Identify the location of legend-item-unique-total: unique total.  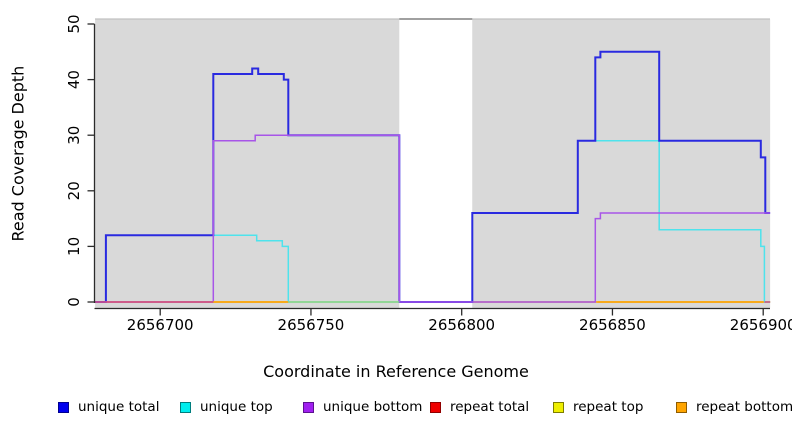
(108, 407).